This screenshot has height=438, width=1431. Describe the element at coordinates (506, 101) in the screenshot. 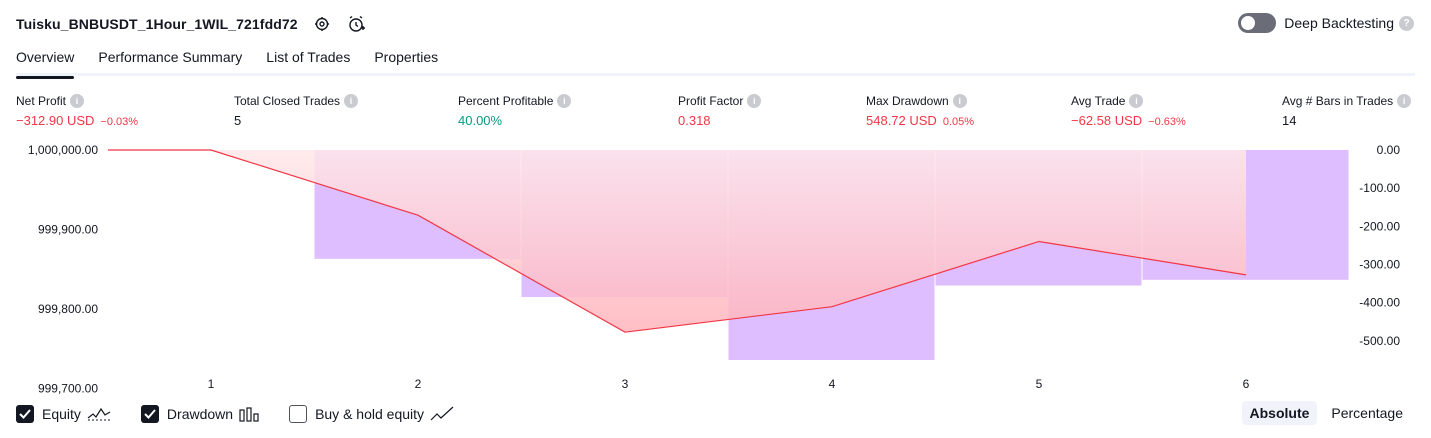

I see `stat-label: Percent Profitable` at that location.